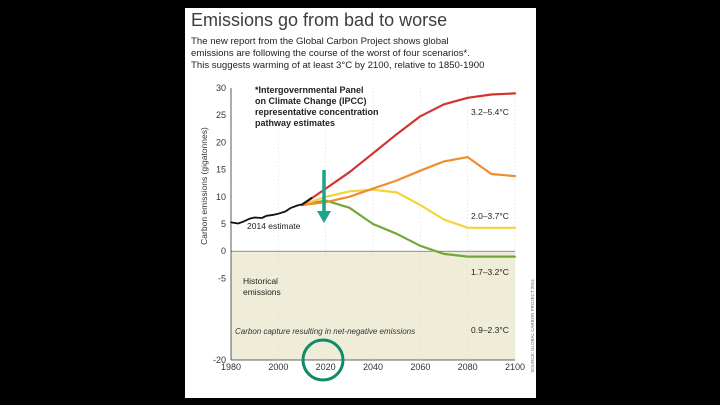 This screenshot has height=405, width=720. I want to click on y-tick-0: 0, so click(223, 251).